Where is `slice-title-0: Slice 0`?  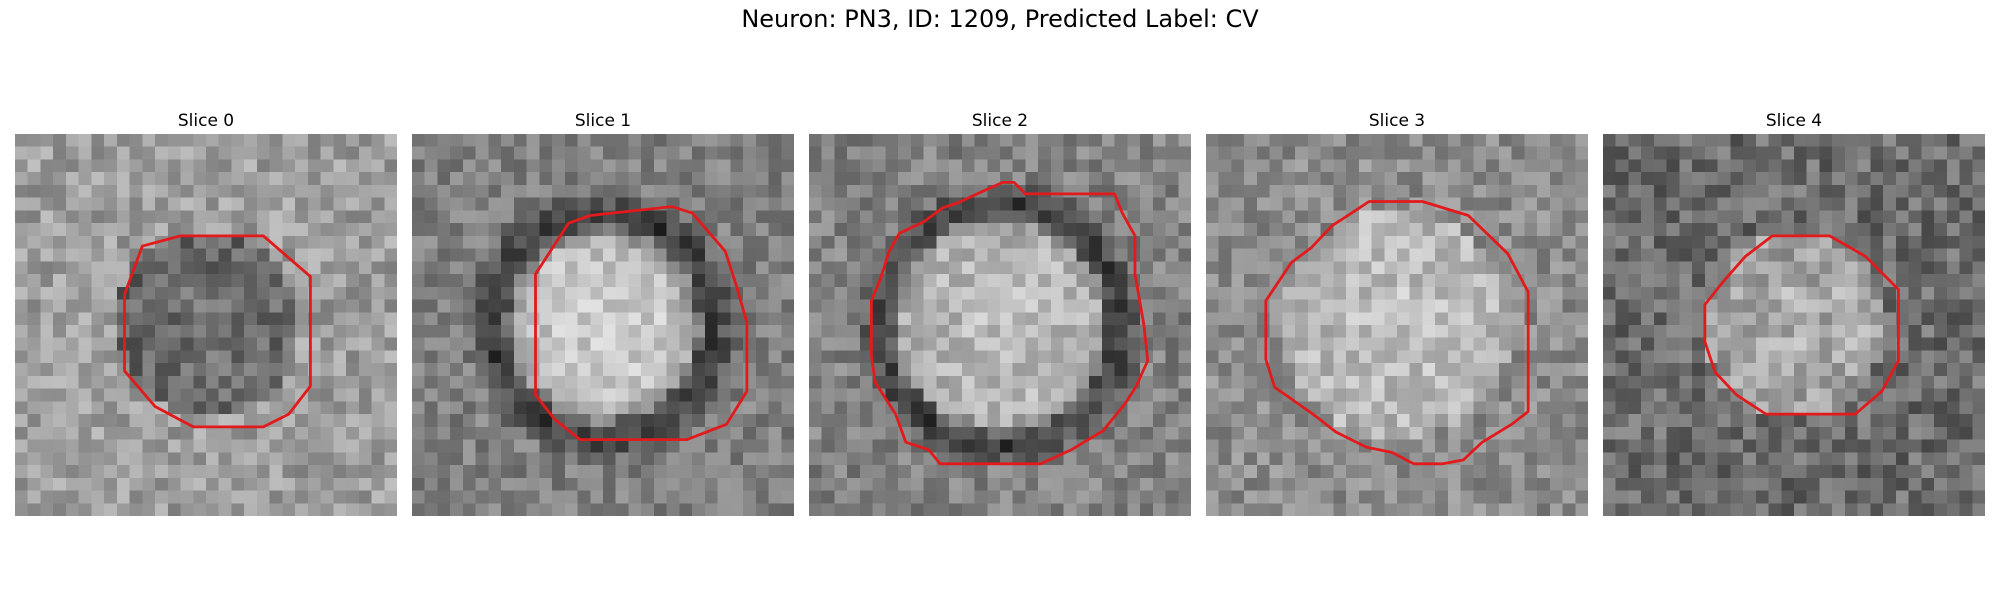
slice-title-0: Slice 0 is located at coordinates (206, 121).